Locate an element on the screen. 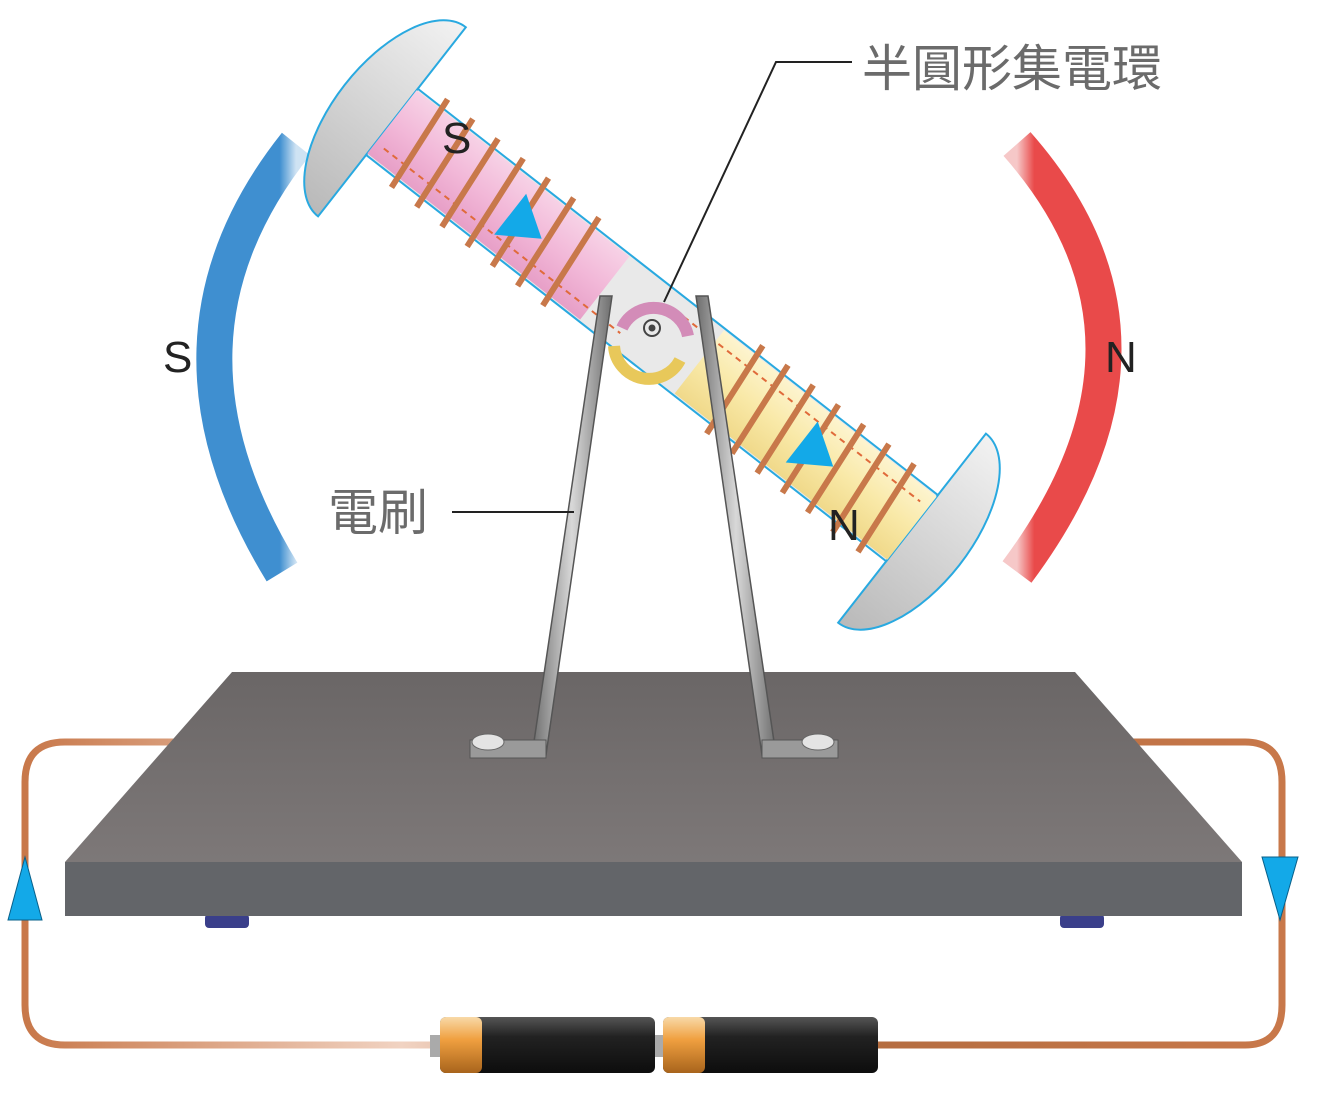 The width and height of the screenshot is (1333, 1113). armature-cap-bottom is located at coordinates (918, 531).